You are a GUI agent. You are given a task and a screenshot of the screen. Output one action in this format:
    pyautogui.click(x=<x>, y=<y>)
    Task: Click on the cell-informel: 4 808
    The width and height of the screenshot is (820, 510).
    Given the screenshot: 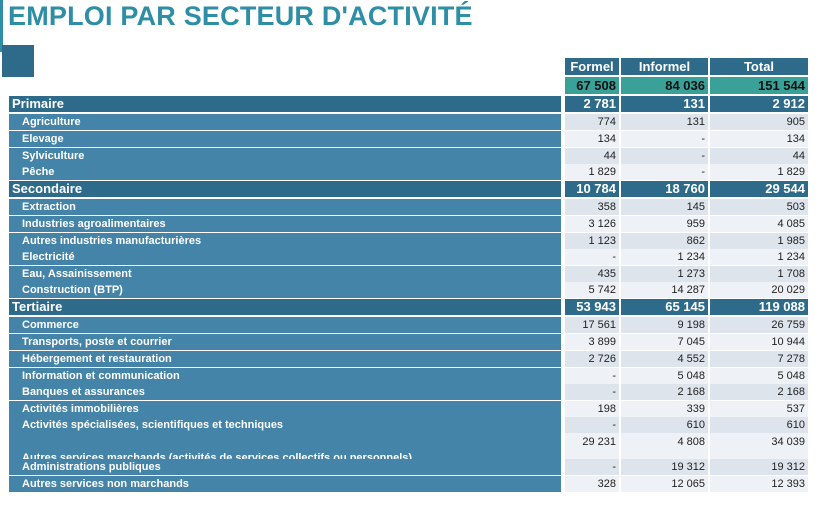 What is the action you would take?
    pyautogui.click(x=664, y=448)
    